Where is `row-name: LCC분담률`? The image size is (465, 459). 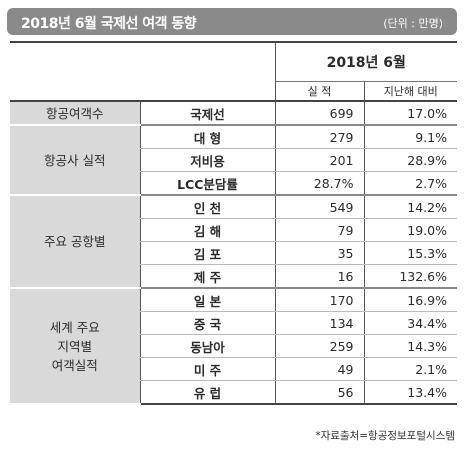
row-name: LCC분담률 is located at coordinates (207, 183).